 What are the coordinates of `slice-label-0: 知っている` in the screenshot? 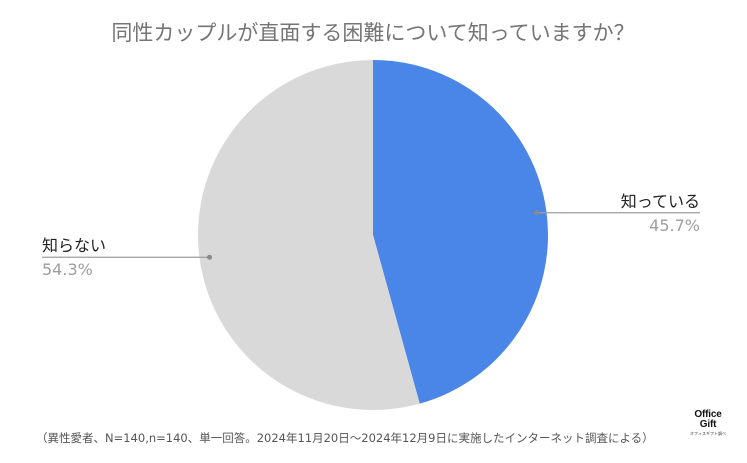 It's located at (660, 201).